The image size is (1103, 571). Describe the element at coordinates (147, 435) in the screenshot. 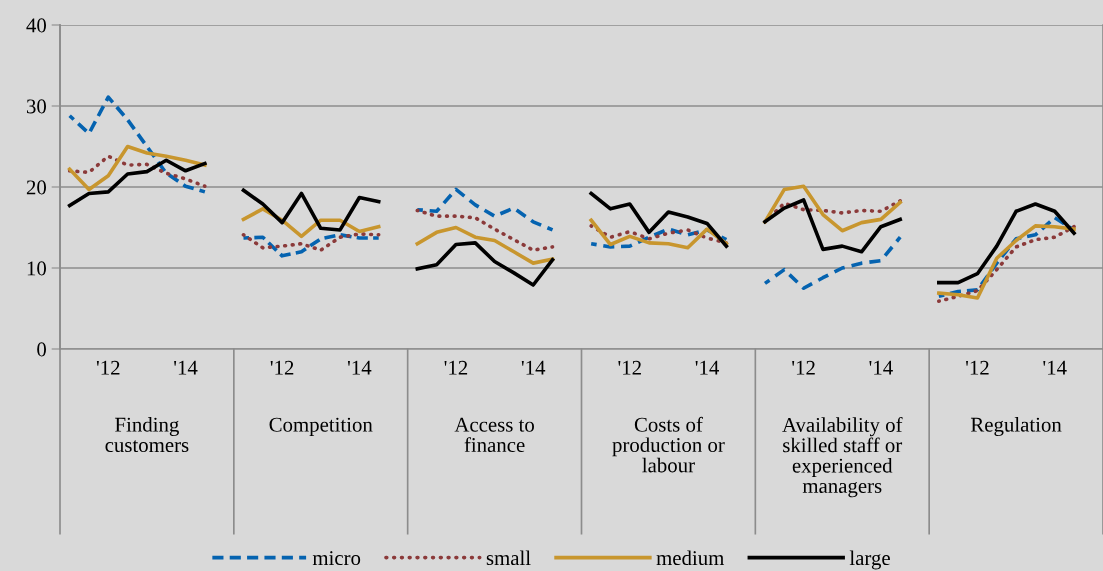

I see `text: Finding customers` at that location.